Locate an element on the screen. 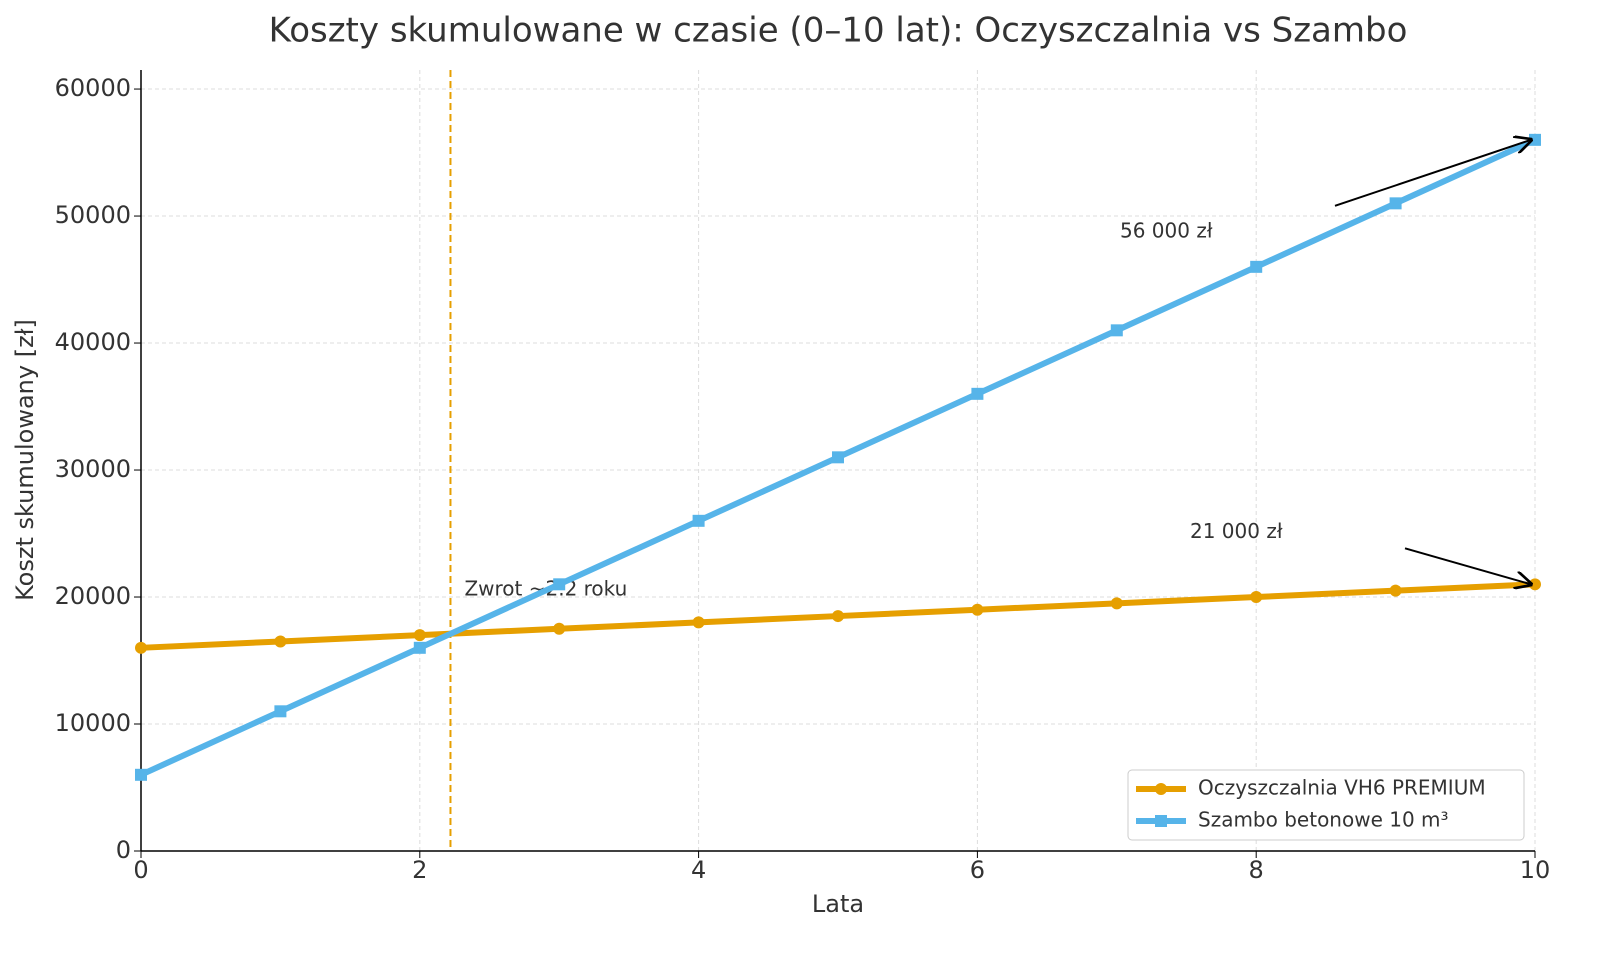  x-tick-label: 4 is located at coordinates (698, 870).